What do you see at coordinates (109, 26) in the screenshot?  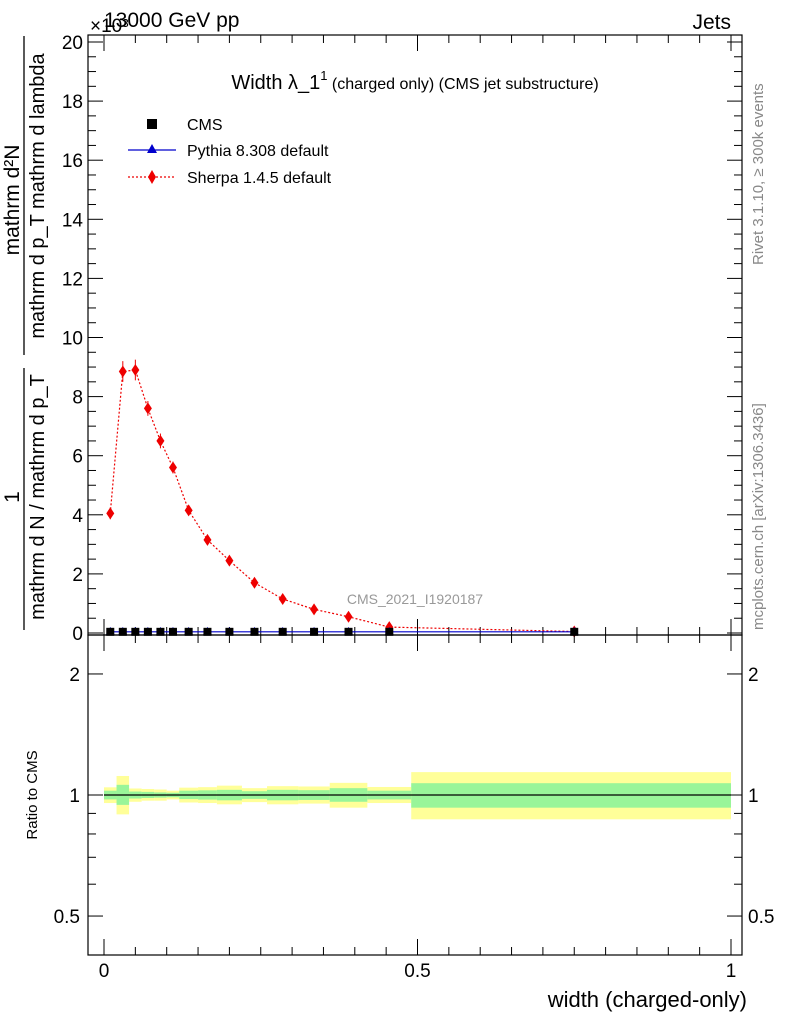 I see `exponent-label: ×10³` at bounding box center [109, 26].